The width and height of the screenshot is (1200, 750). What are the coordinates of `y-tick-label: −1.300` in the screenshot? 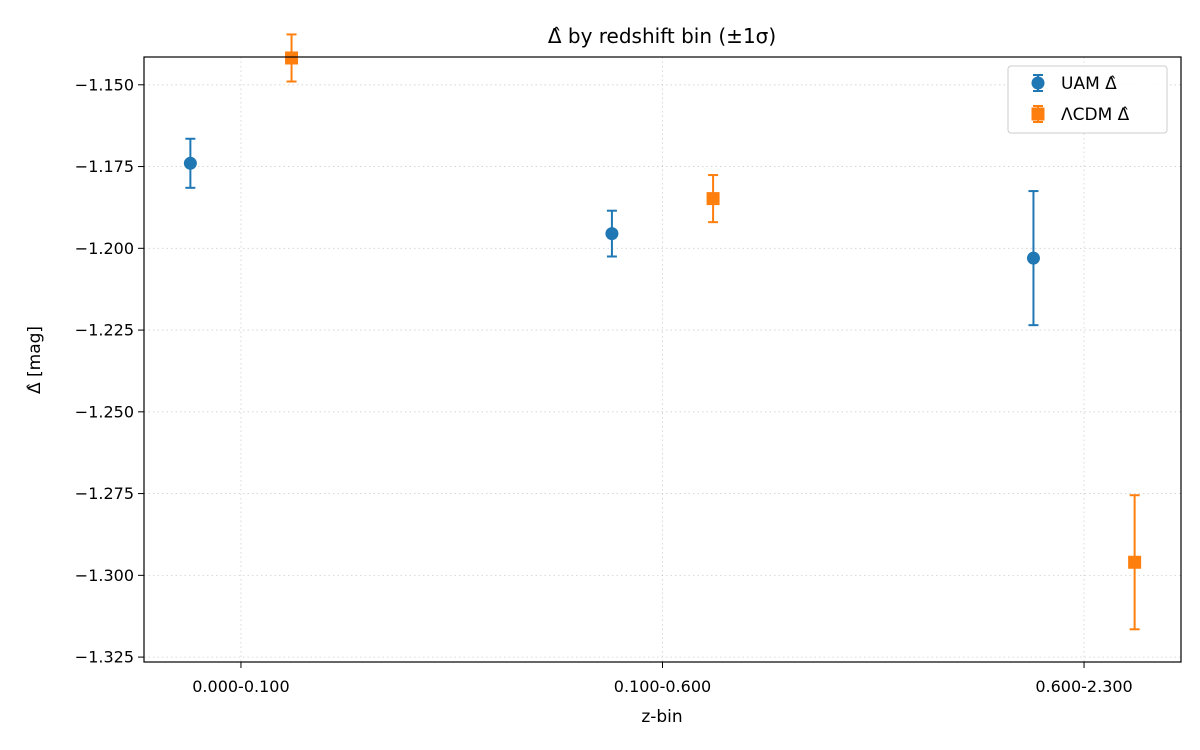 It's located at (104, 575).